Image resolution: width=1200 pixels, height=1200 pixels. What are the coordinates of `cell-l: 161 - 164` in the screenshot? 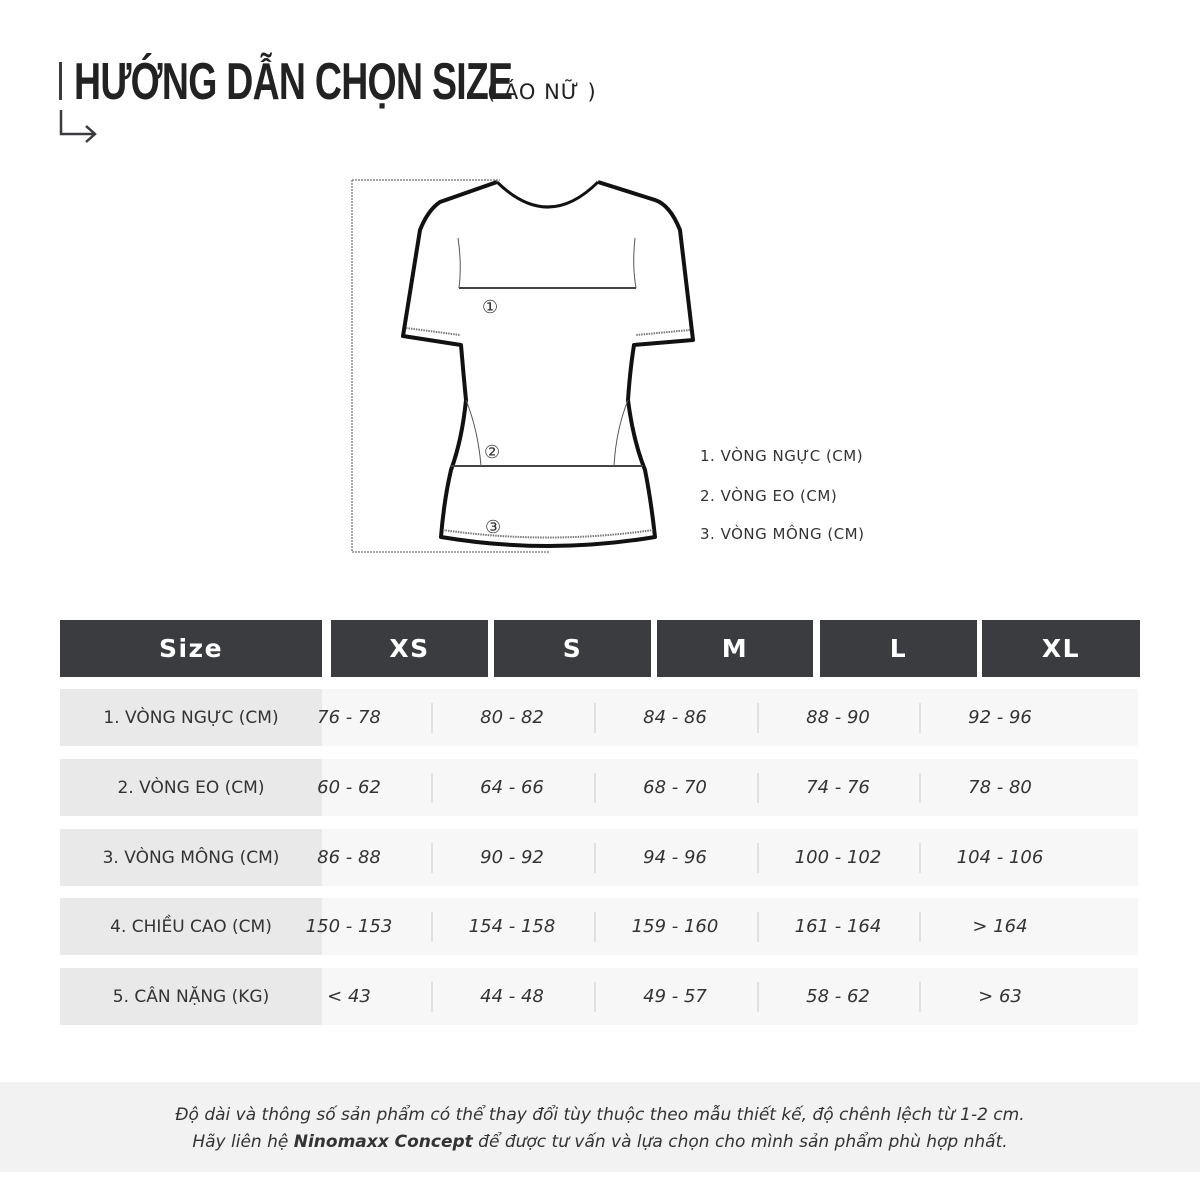 It's located at (838, 926).